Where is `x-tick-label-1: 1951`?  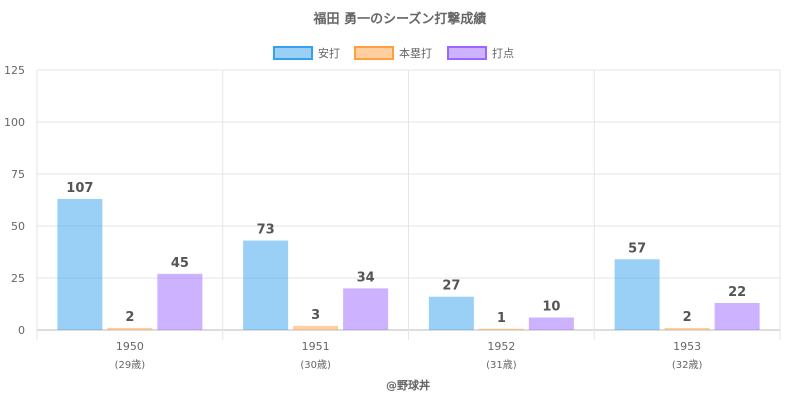 x-tick-label-1: 1951 is located at coordinates (316, 346).